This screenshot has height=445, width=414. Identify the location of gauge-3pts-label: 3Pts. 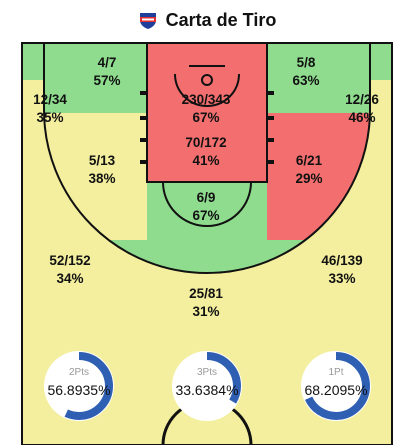
(207, 372).